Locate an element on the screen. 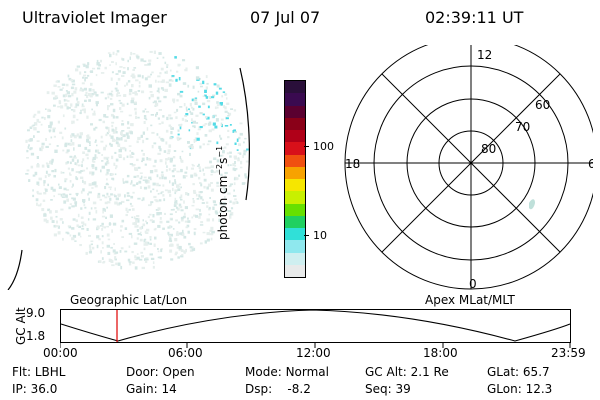 The image size is (600, 400). mlt-label-6: 6 is located at coordinates (590, 164).